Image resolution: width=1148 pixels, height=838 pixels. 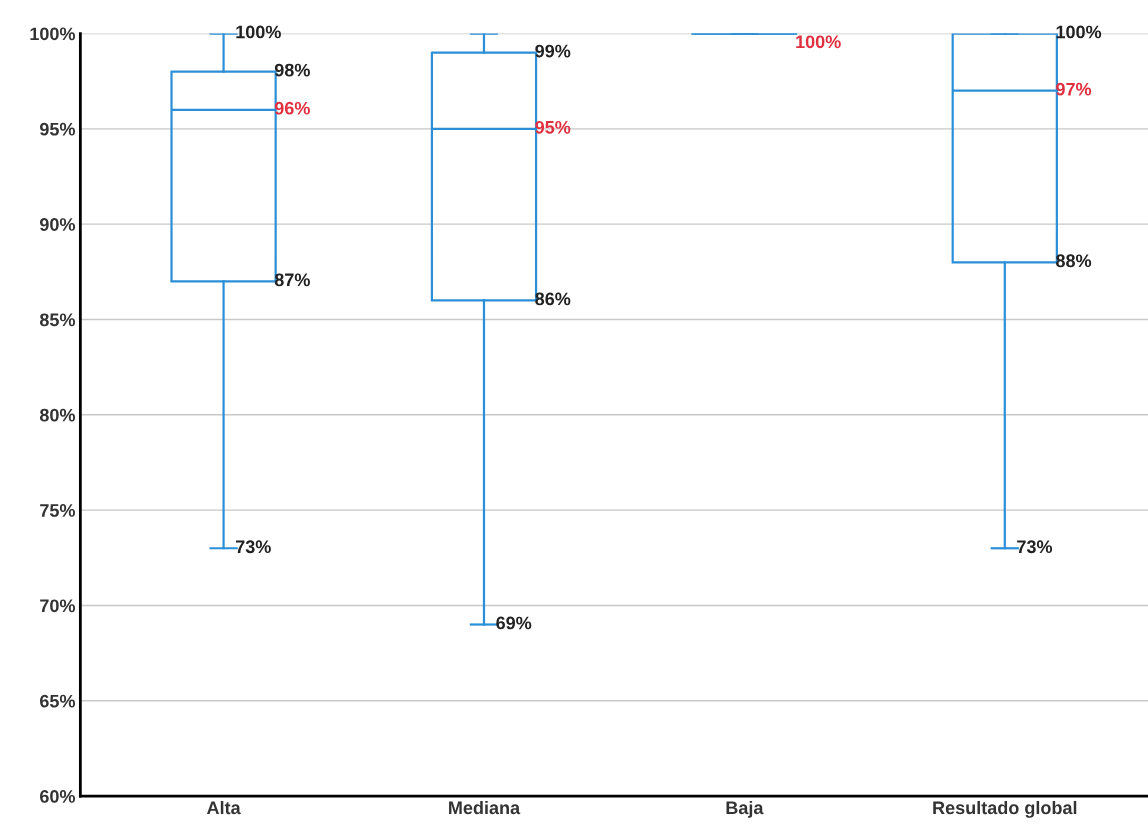 I want to click on y-tick-label: 80%, so click(x=57, y=415).